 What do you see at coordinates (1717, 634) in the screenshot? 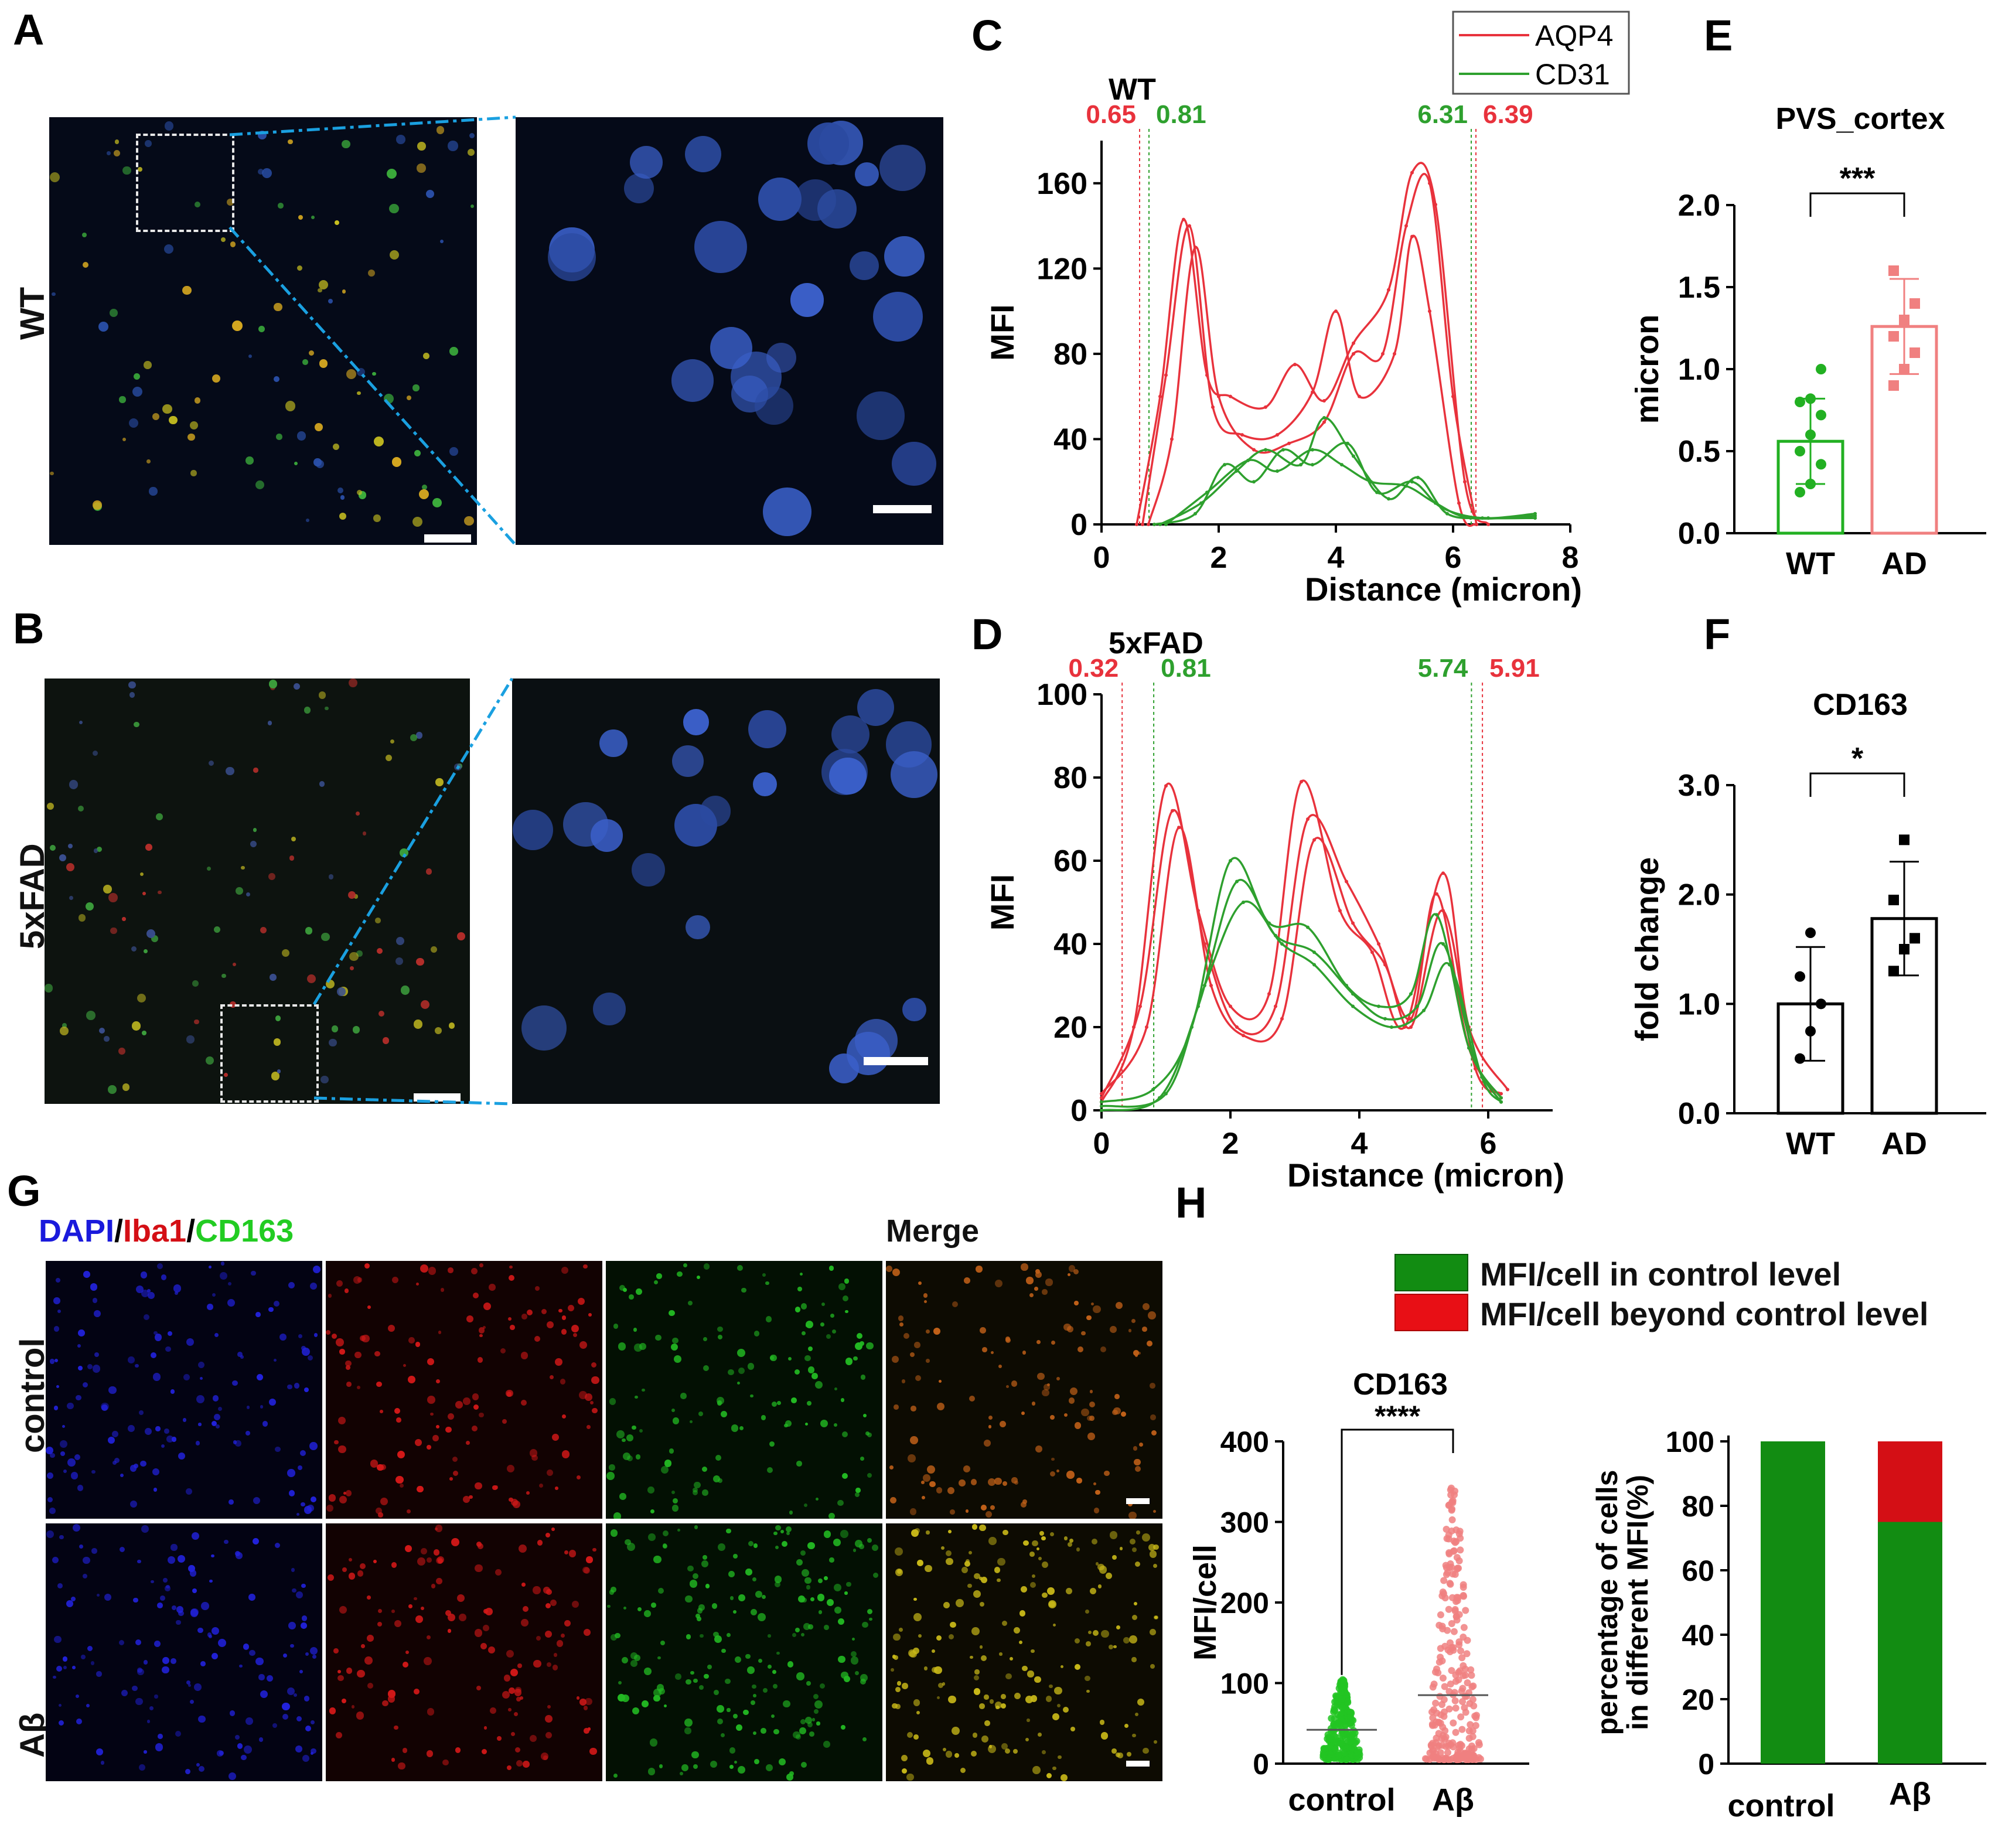
I see `panel-letter-f: F` at bounding box center [1717, 634].